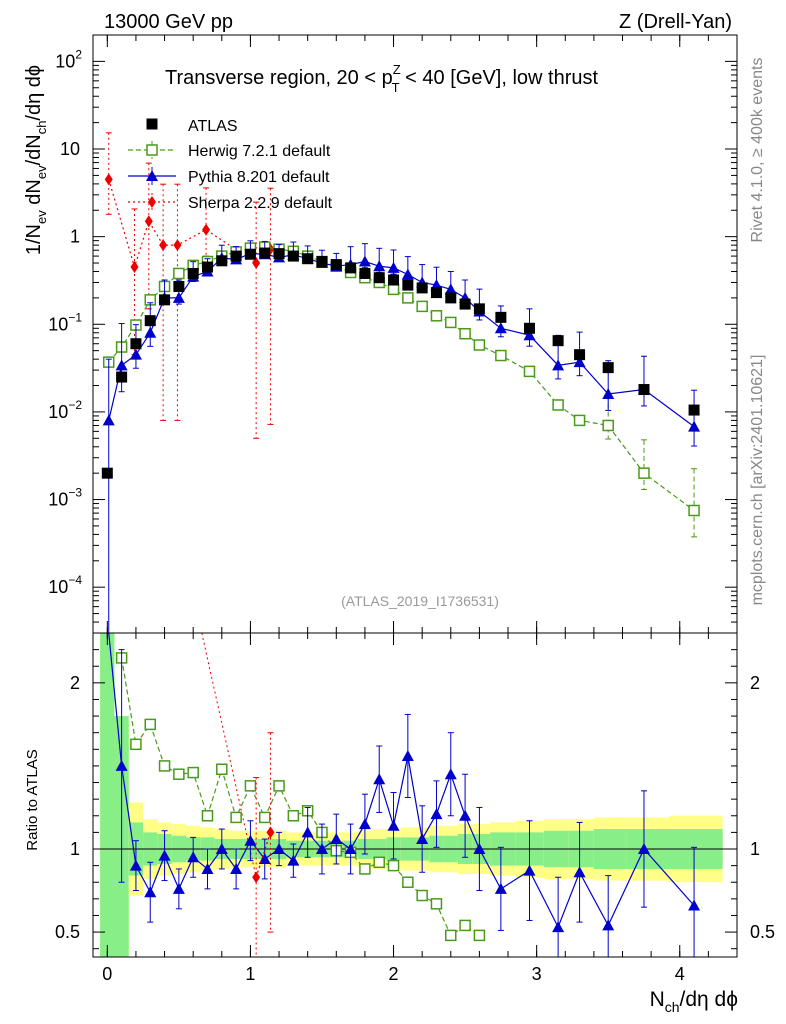 This screenshot has height=1024, width=786. What do you see at coordinates (260, 203) in the screenshot?
I see `legend-label-sherpa: Sherpa 2.2.9 default` at bounding box center [260, 203].